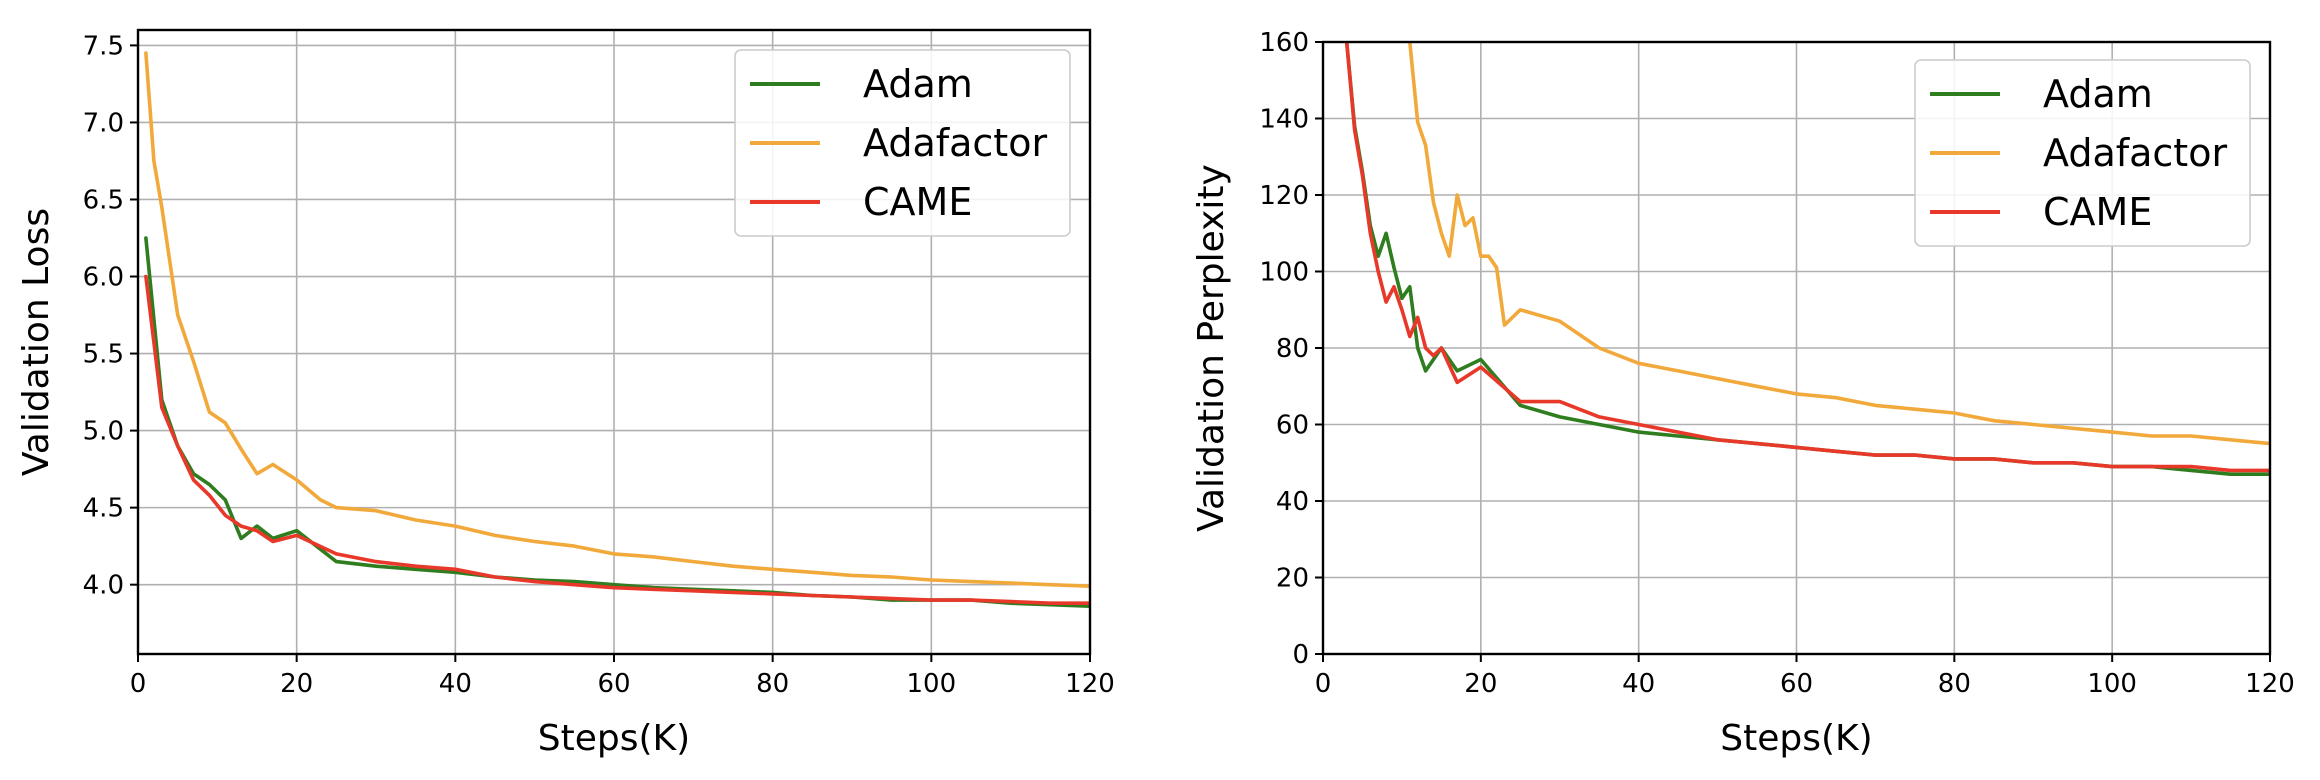  Describe the element at coordinates (103, 432) in the screenshot. I see `y-tick-label: 5.0` at that location.